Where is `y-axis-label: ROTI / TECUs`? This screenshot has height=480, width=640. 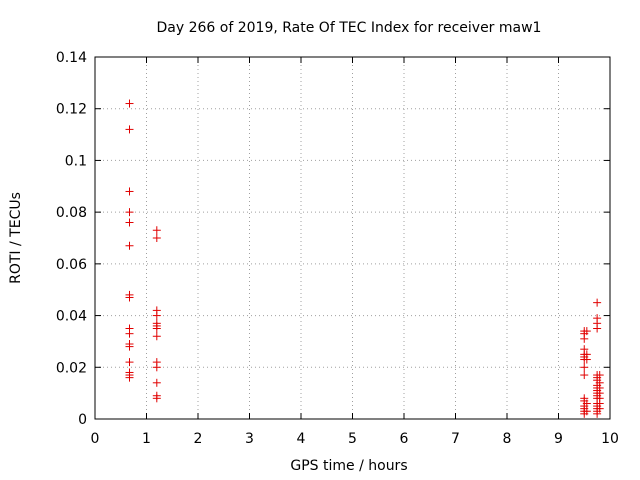
y-axis-label: ROTI / TECUs is located at coordinates (16, 238).